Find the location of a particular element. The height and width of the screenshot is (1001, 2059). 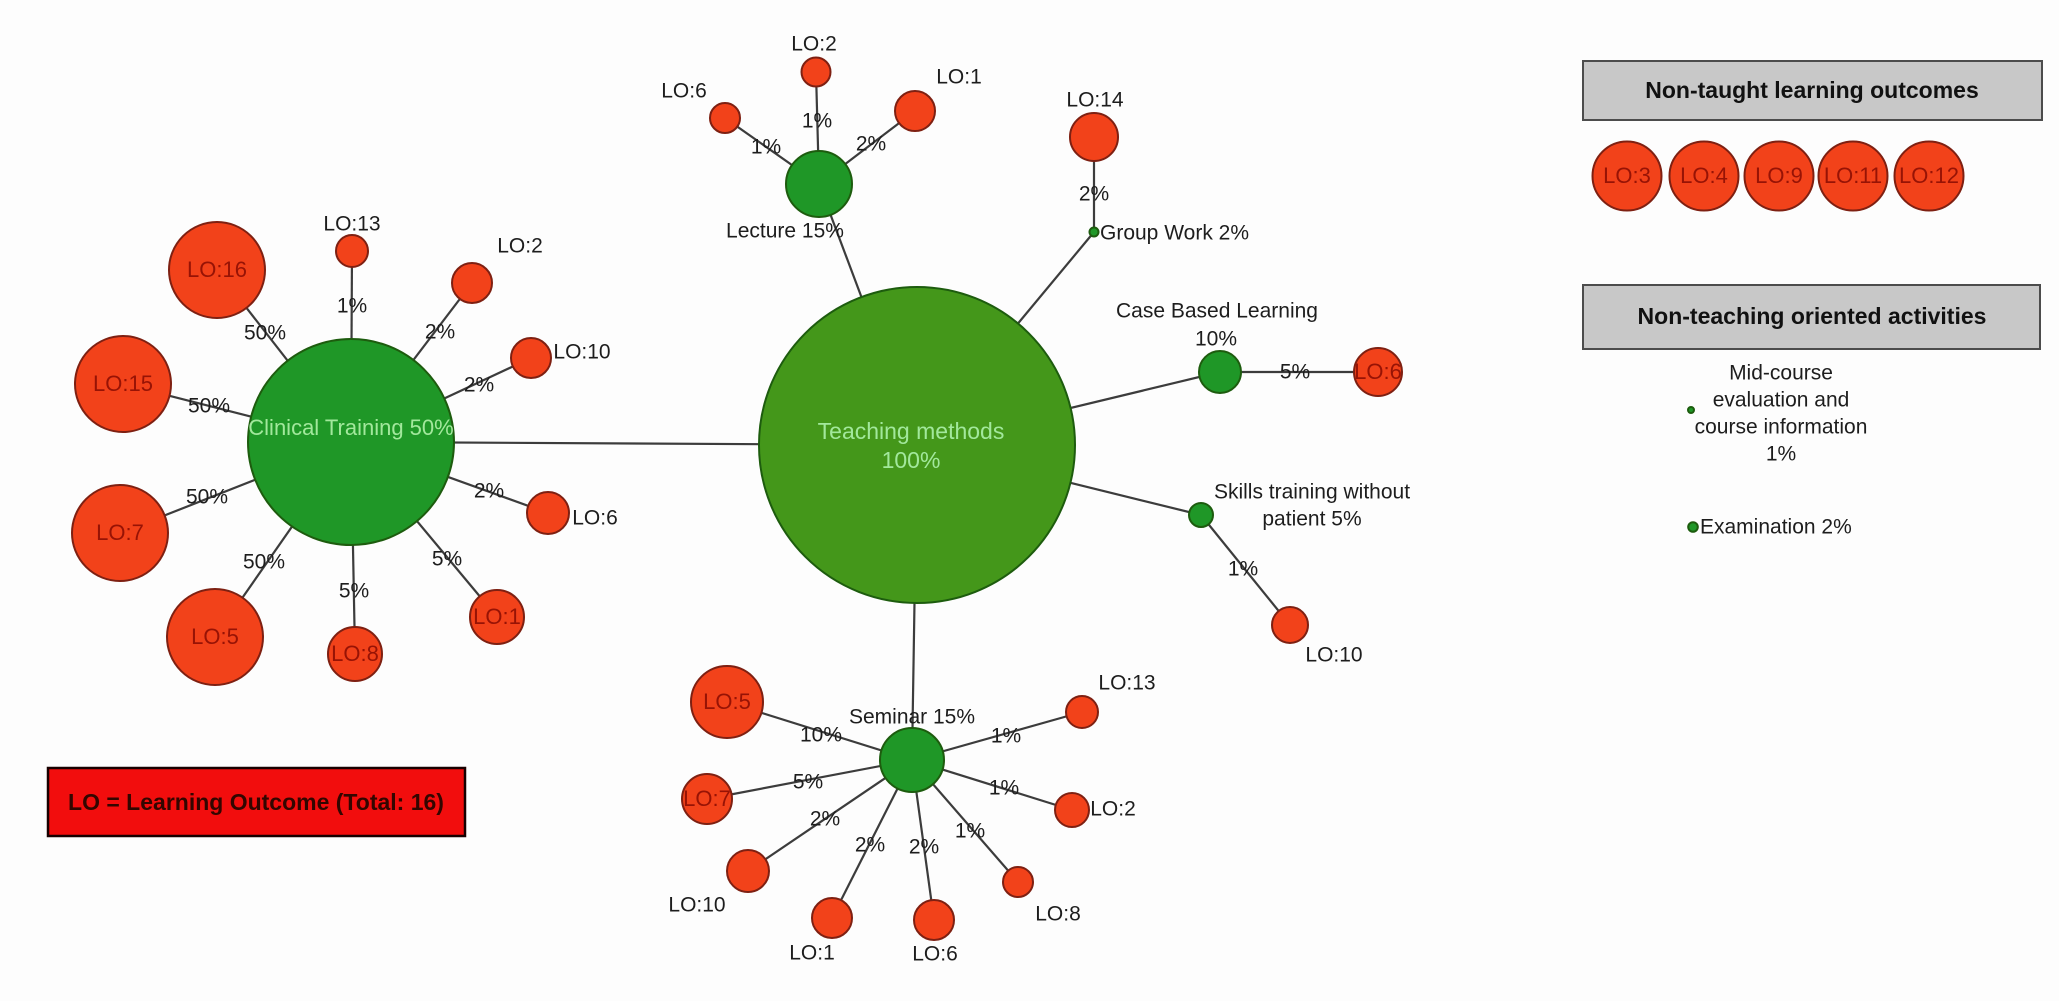

svg-text: Non-taught learning outcomes is located at coordinates (1812, 90).